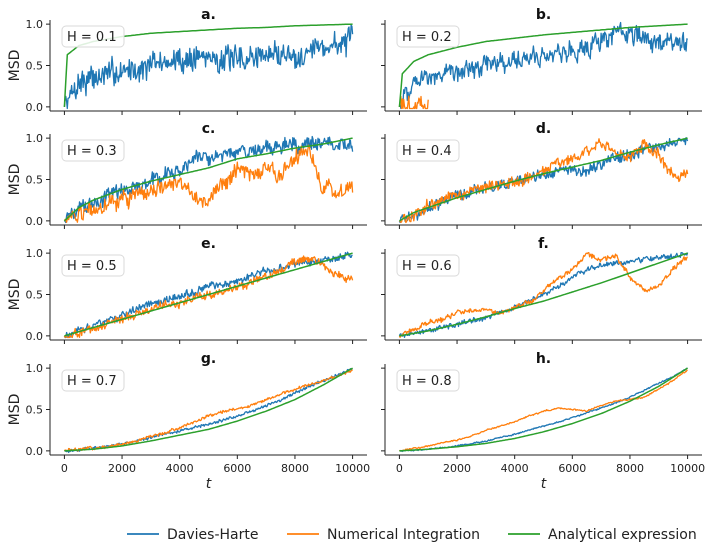 This screenshot has height=554, width=712. What do you see at coordinates (208, 244) in the screenshot?
I see `panel-letter: e.` at bounding box center [208, 244].